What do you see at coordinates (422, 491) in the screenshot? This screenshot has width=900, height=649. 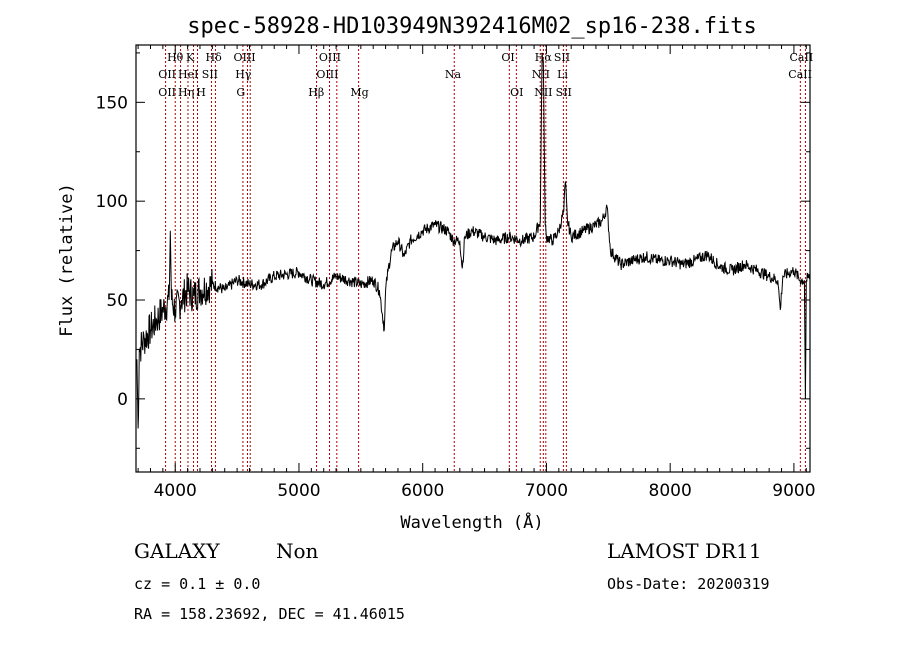 I see `x-tick-label: 6000` at bounding box center [422, 491].